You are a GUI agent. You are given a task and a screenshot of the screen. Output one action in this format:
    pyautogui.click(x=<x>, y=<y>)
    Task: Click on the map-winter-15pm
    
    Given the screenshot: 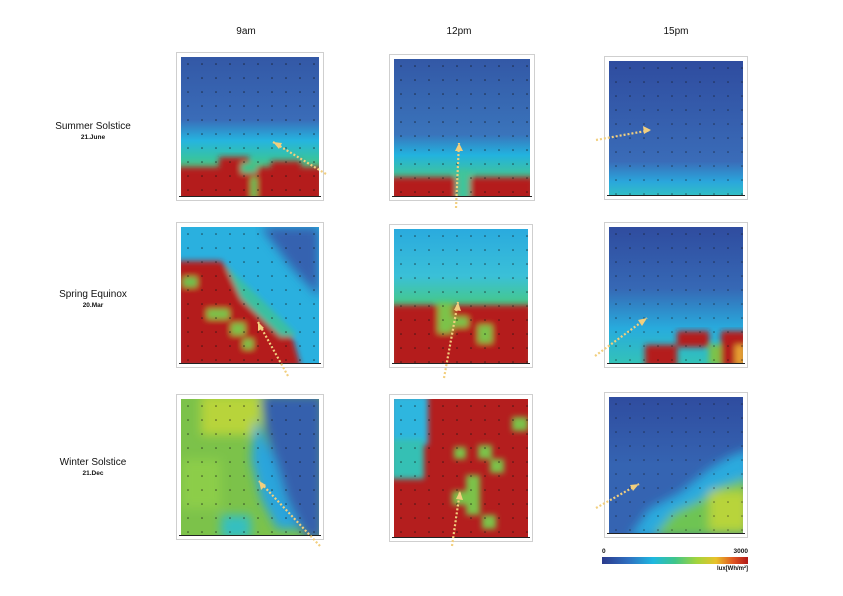 What is the action you would take?
    pyautogui.click(x=676, y=465)
    